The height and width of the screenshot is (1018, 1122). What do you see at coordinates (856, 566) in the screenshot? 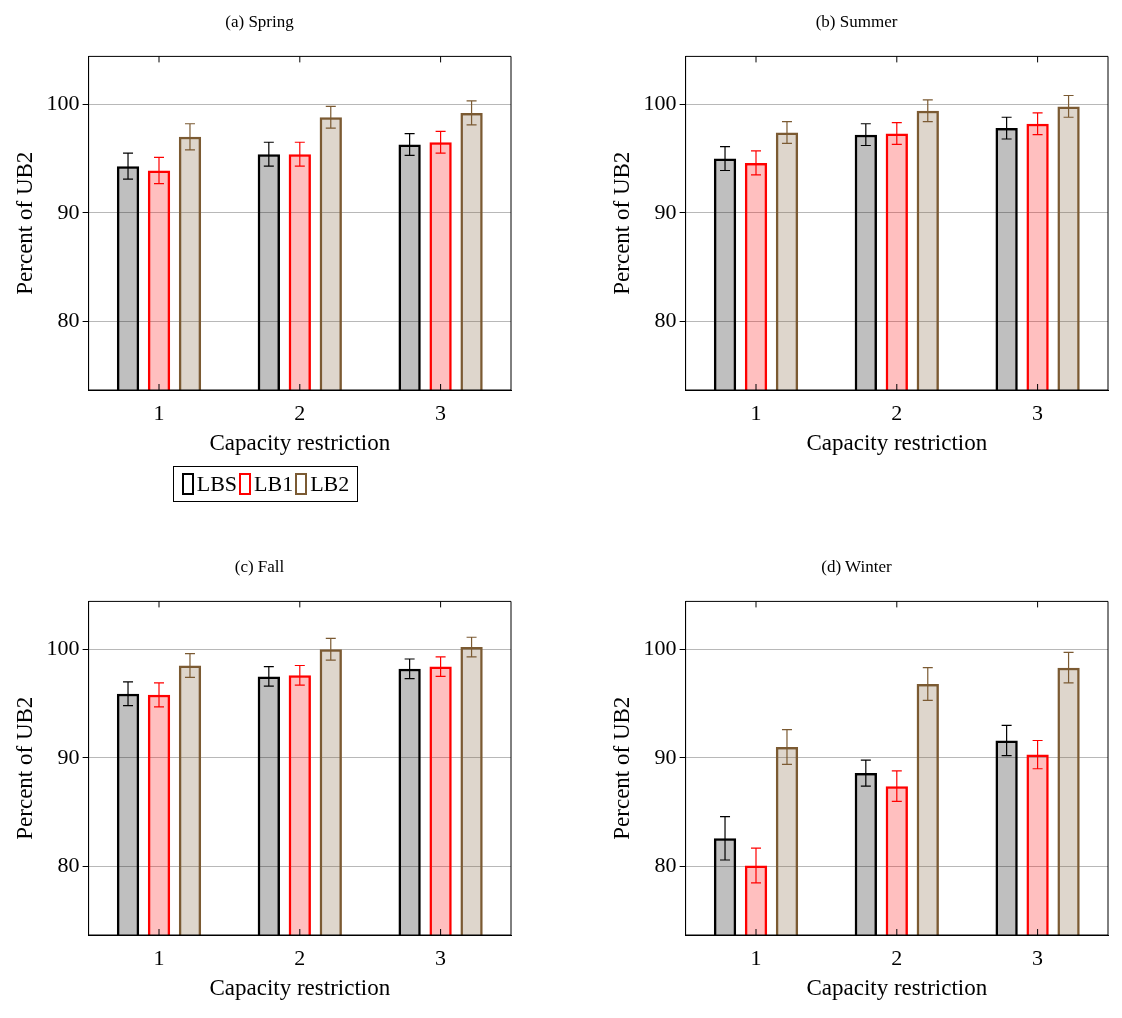
I see `chart-title: (d) Winter` at bounding box center [856, 566].